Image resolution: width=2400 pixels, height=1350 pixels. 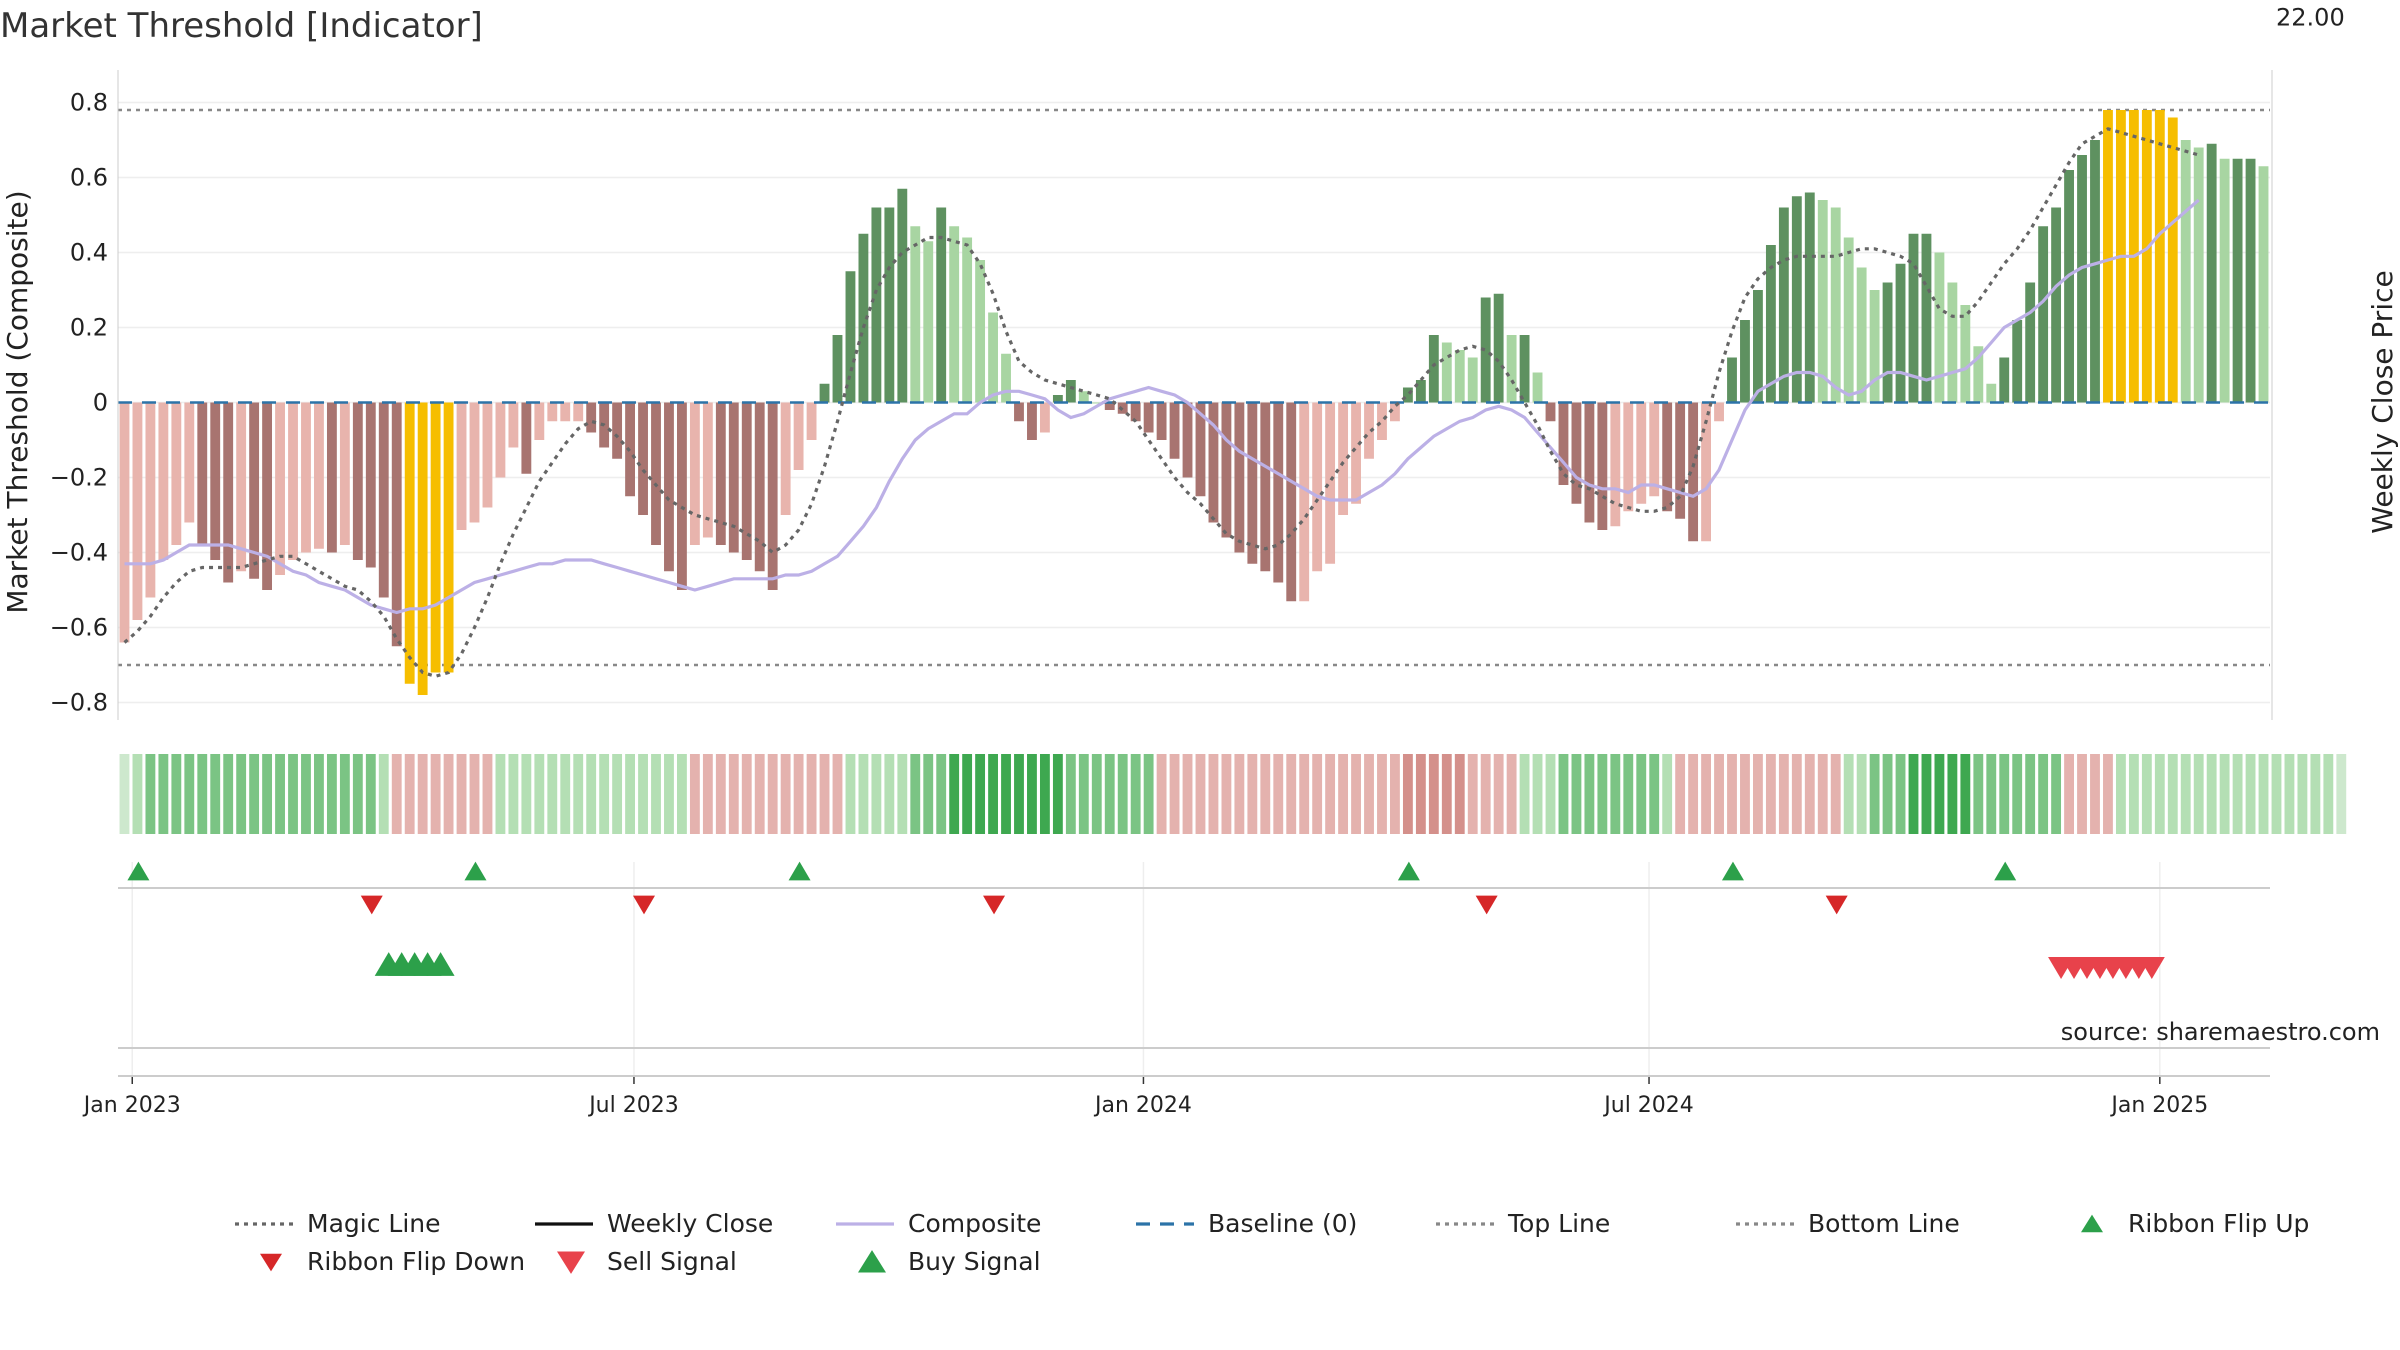 What do you see at coordinates (416, 1261) in the screenshot?
I see `legend-label: Ribbon Flip Down` at bounding box center [416, 1261].